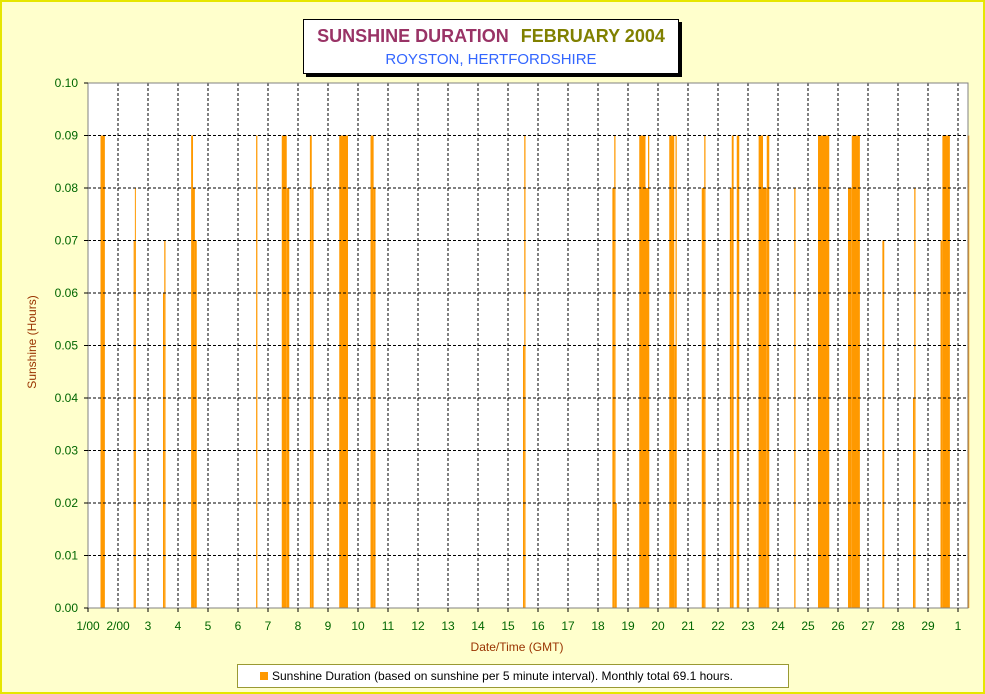  I want to click on legend-swatch, so click(264, 676).